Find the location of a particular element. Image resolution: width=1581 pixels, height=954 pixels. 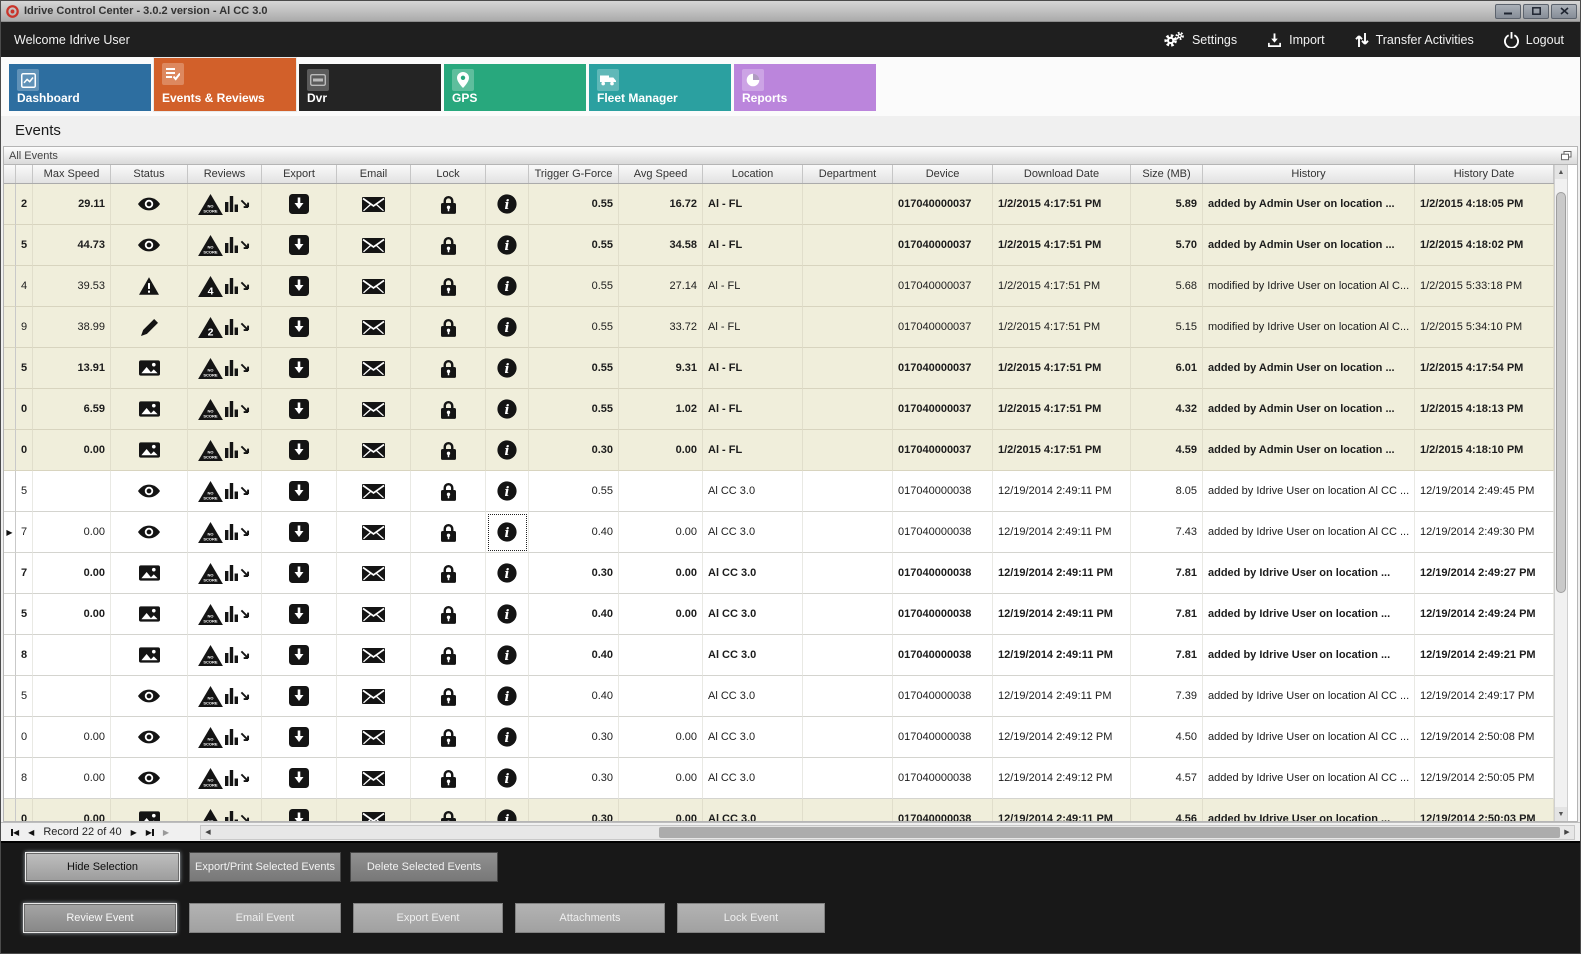

lock-event-button: Lock Event is located at coordinates (751, 918).